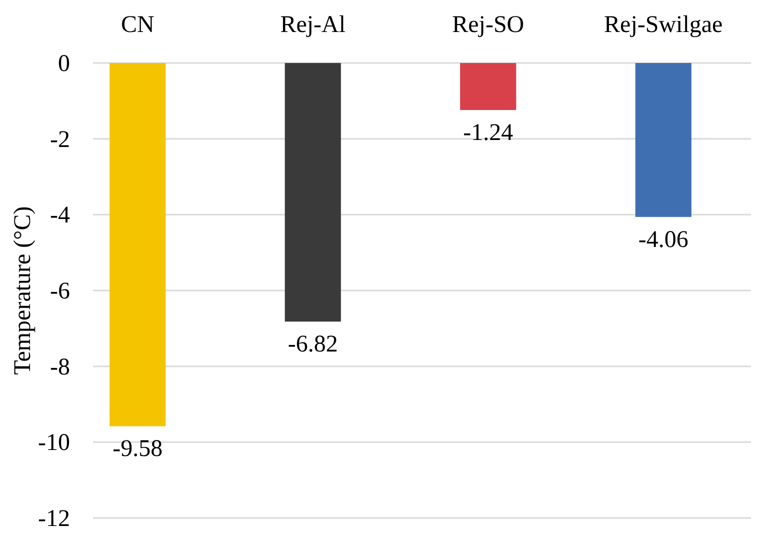  What do you see at coordinates (663, 25) in the screenshot?
I see `x-tick-label: Rej-Swilgae` at bounding box center [663, 25].